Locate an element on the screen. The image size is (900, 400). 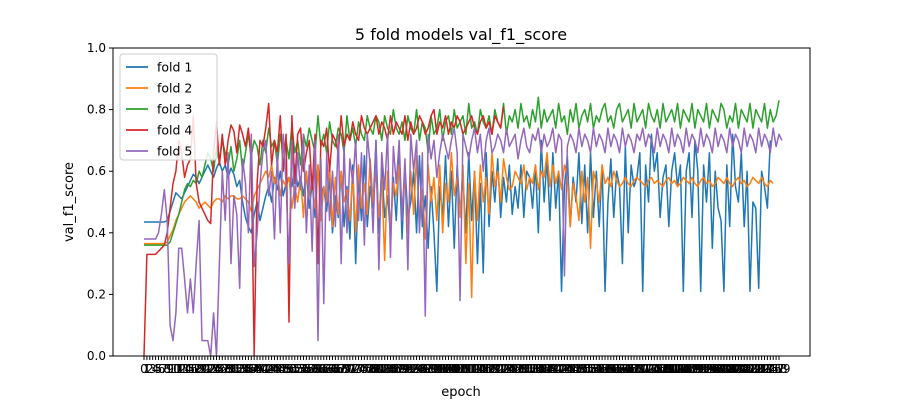
x-tick-label: 19 is located at coordinates (198, 369).